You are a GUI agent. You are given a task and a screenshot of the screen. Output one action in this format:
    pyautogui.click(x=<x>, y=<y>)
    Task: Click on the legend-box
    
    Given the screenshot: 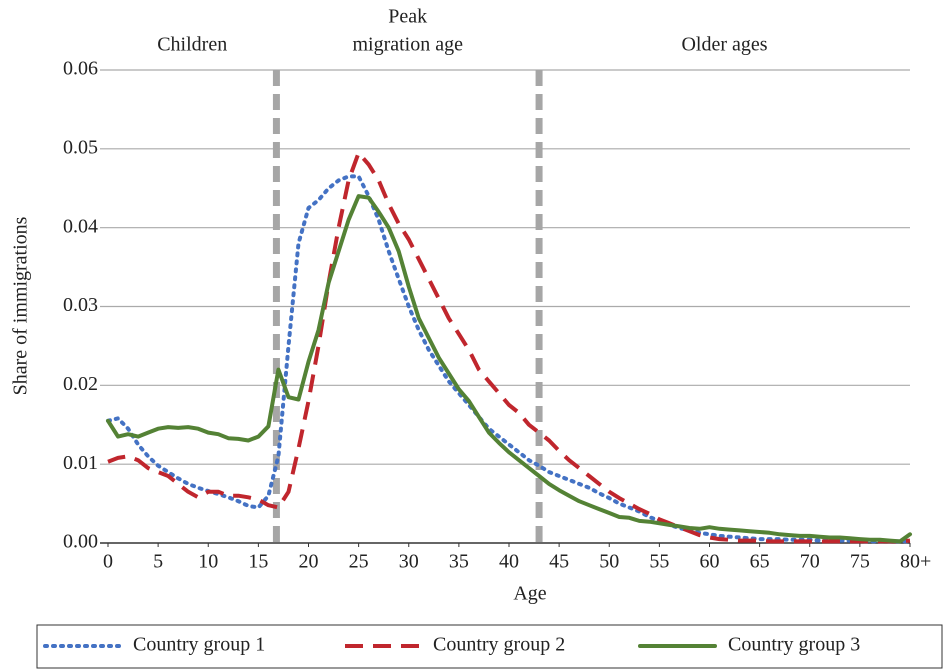 What is the action you would take?
    pyautogui.click(x=489, y=646)
    